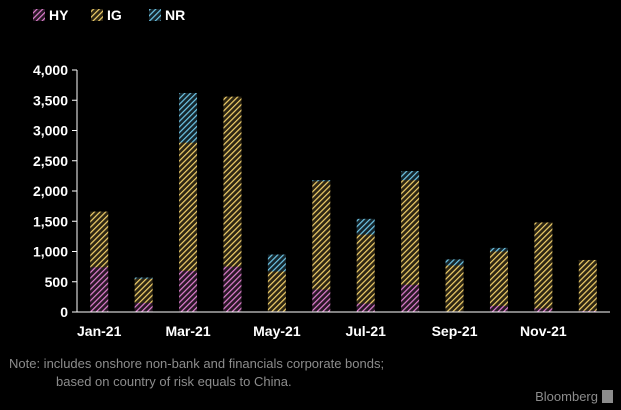 The image size is (621, 410). I want to click on legend-item-nr: NR, so click(167, 15).